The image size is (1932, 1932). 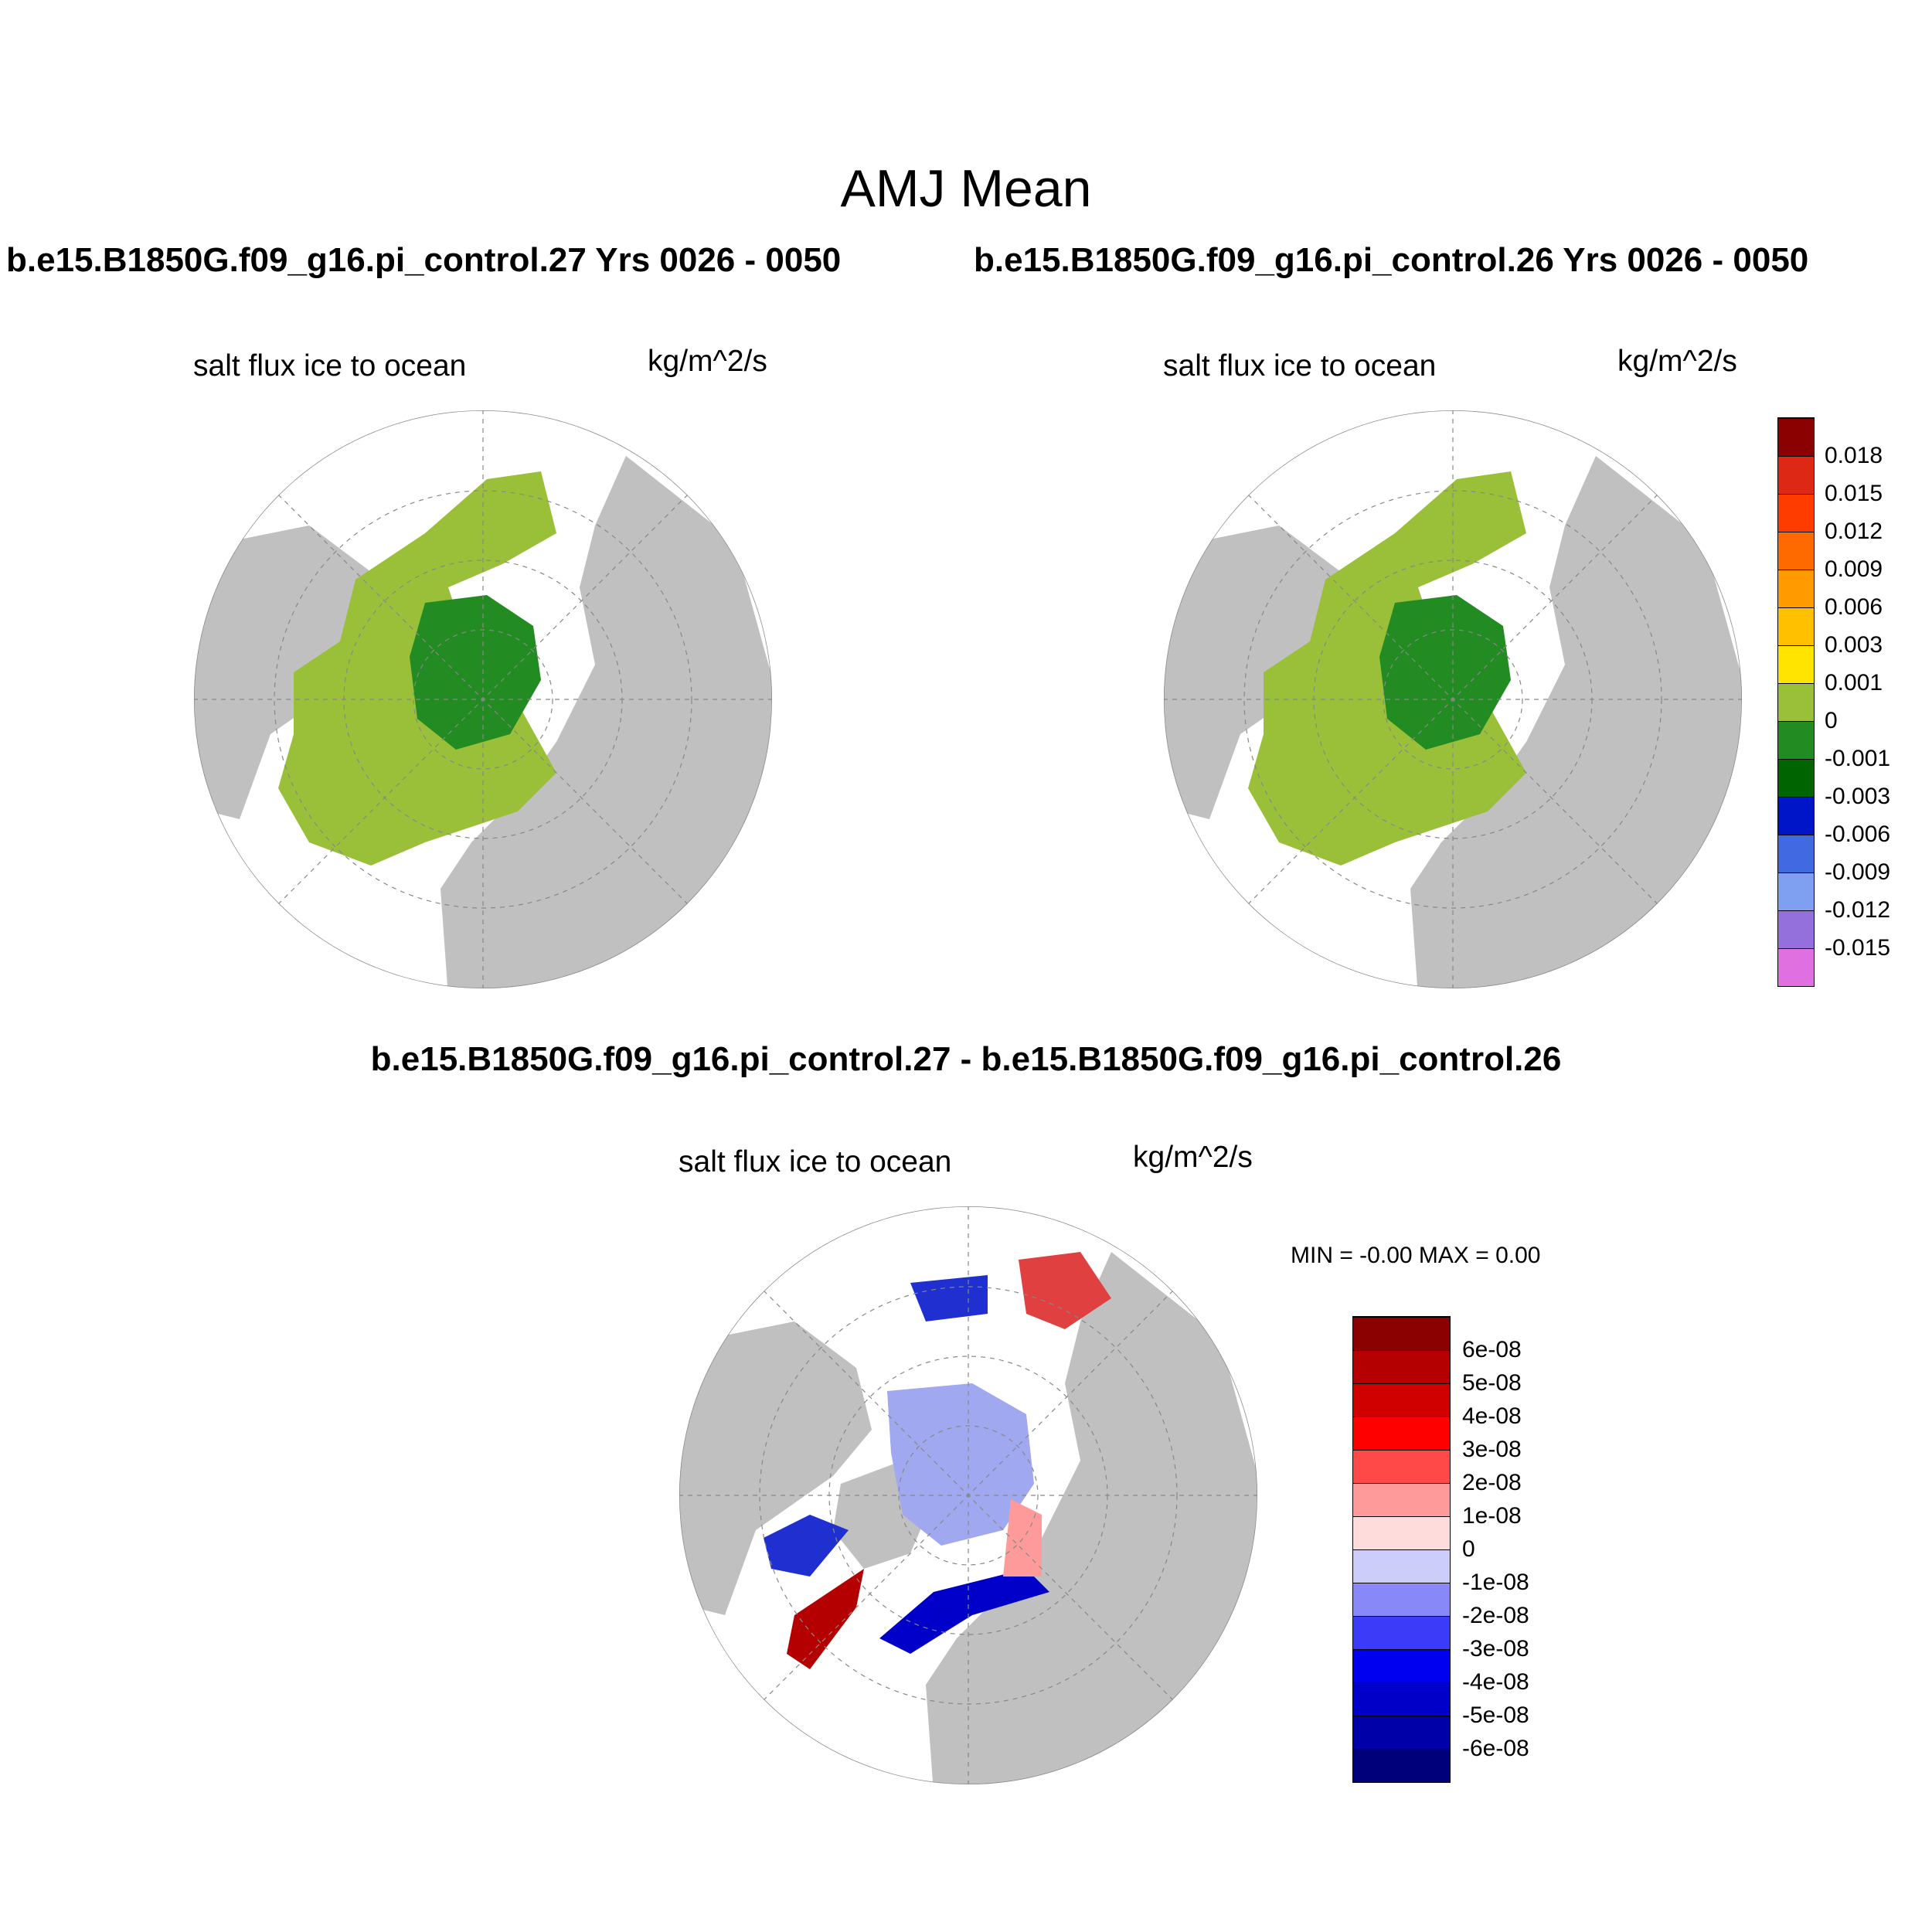 What do you see at coordinates (1193, 1157) in the screenshot?
I see `panel3-units-label: kg/m^2/s` at bounding box center [1193, 1157].